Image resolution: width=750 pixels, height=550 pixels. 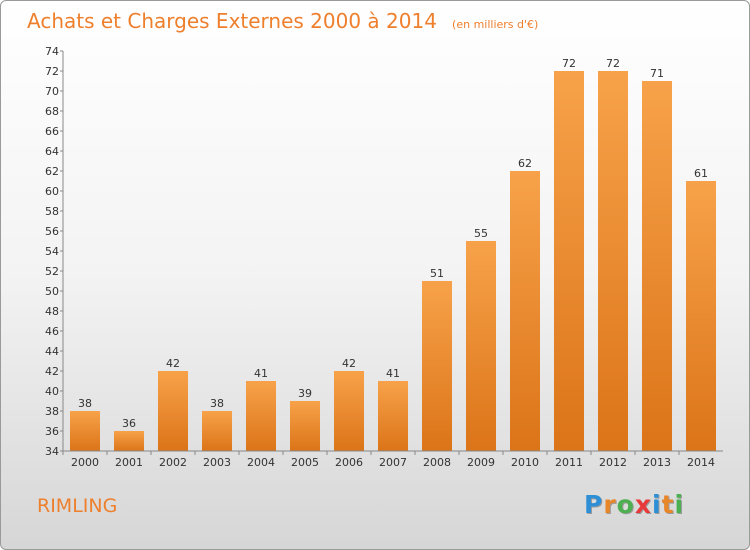 I want to click on y-tick-label: 58, so click(x=52, y=211).